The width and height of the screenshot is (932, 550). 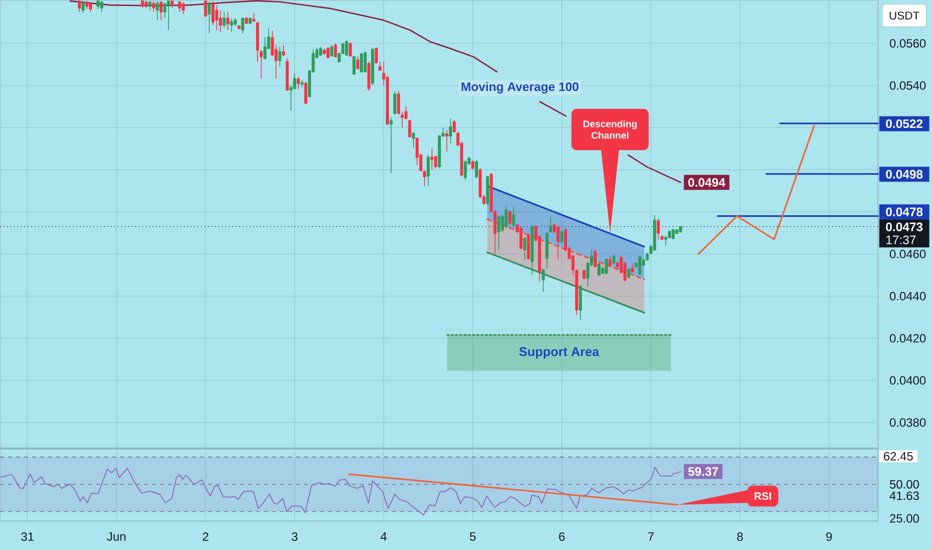 I want to click on x-tick-label: 2, so click(x=205, y=536).